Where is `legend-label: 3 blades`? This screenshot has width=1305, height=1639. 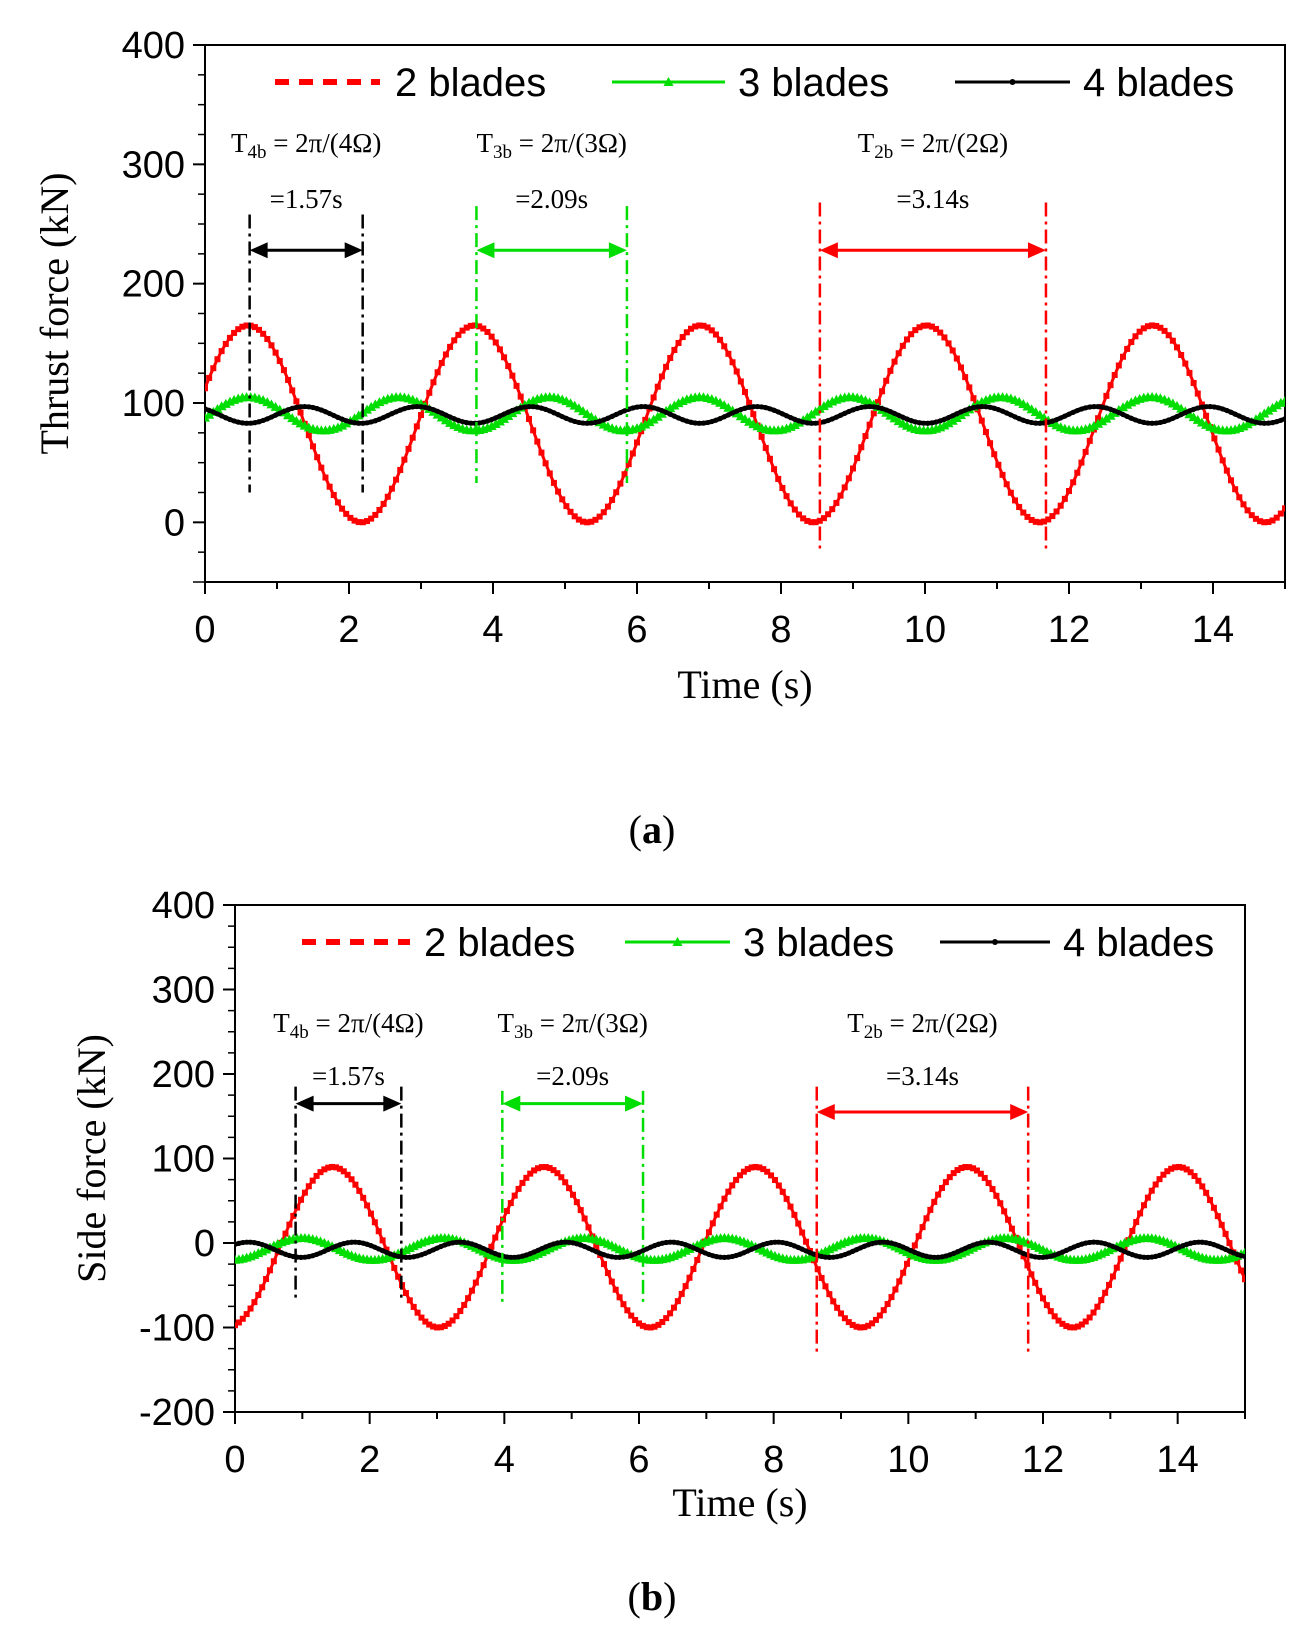 legend-label: 3 blades is located at coordinates (818, 943).